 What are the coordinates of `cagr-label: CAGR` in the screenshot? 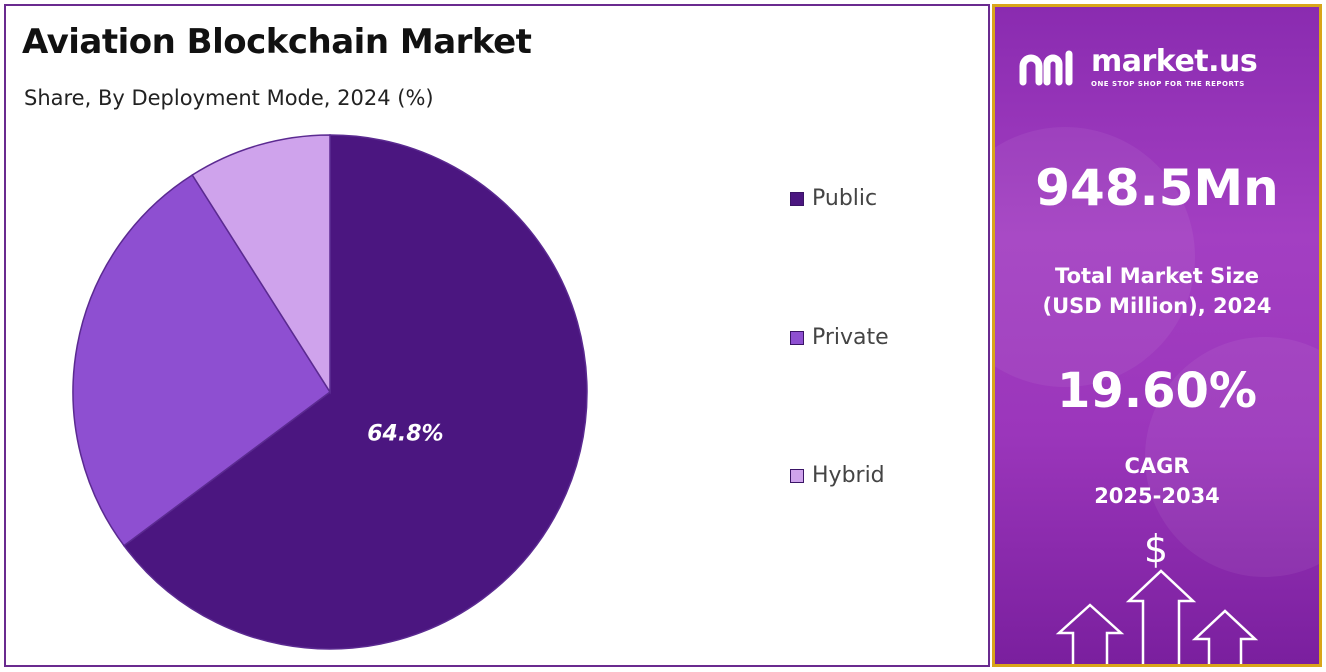 It's located at (1157, 466).